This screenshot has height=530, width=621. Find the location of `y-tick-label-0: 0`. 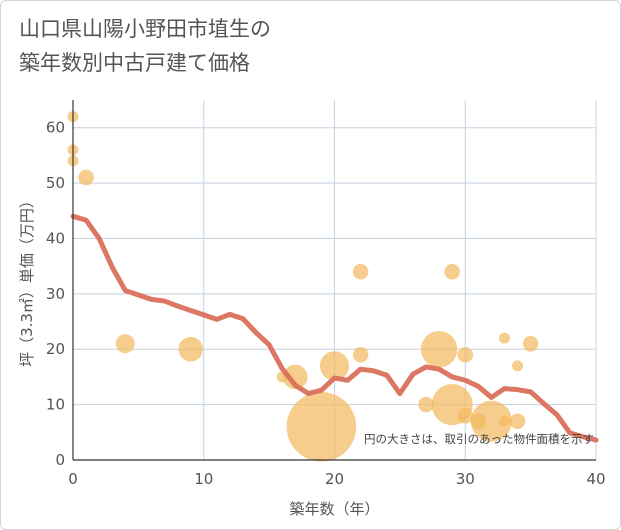

y-tick-label-0: 0 is located at coordinates (60, 460).